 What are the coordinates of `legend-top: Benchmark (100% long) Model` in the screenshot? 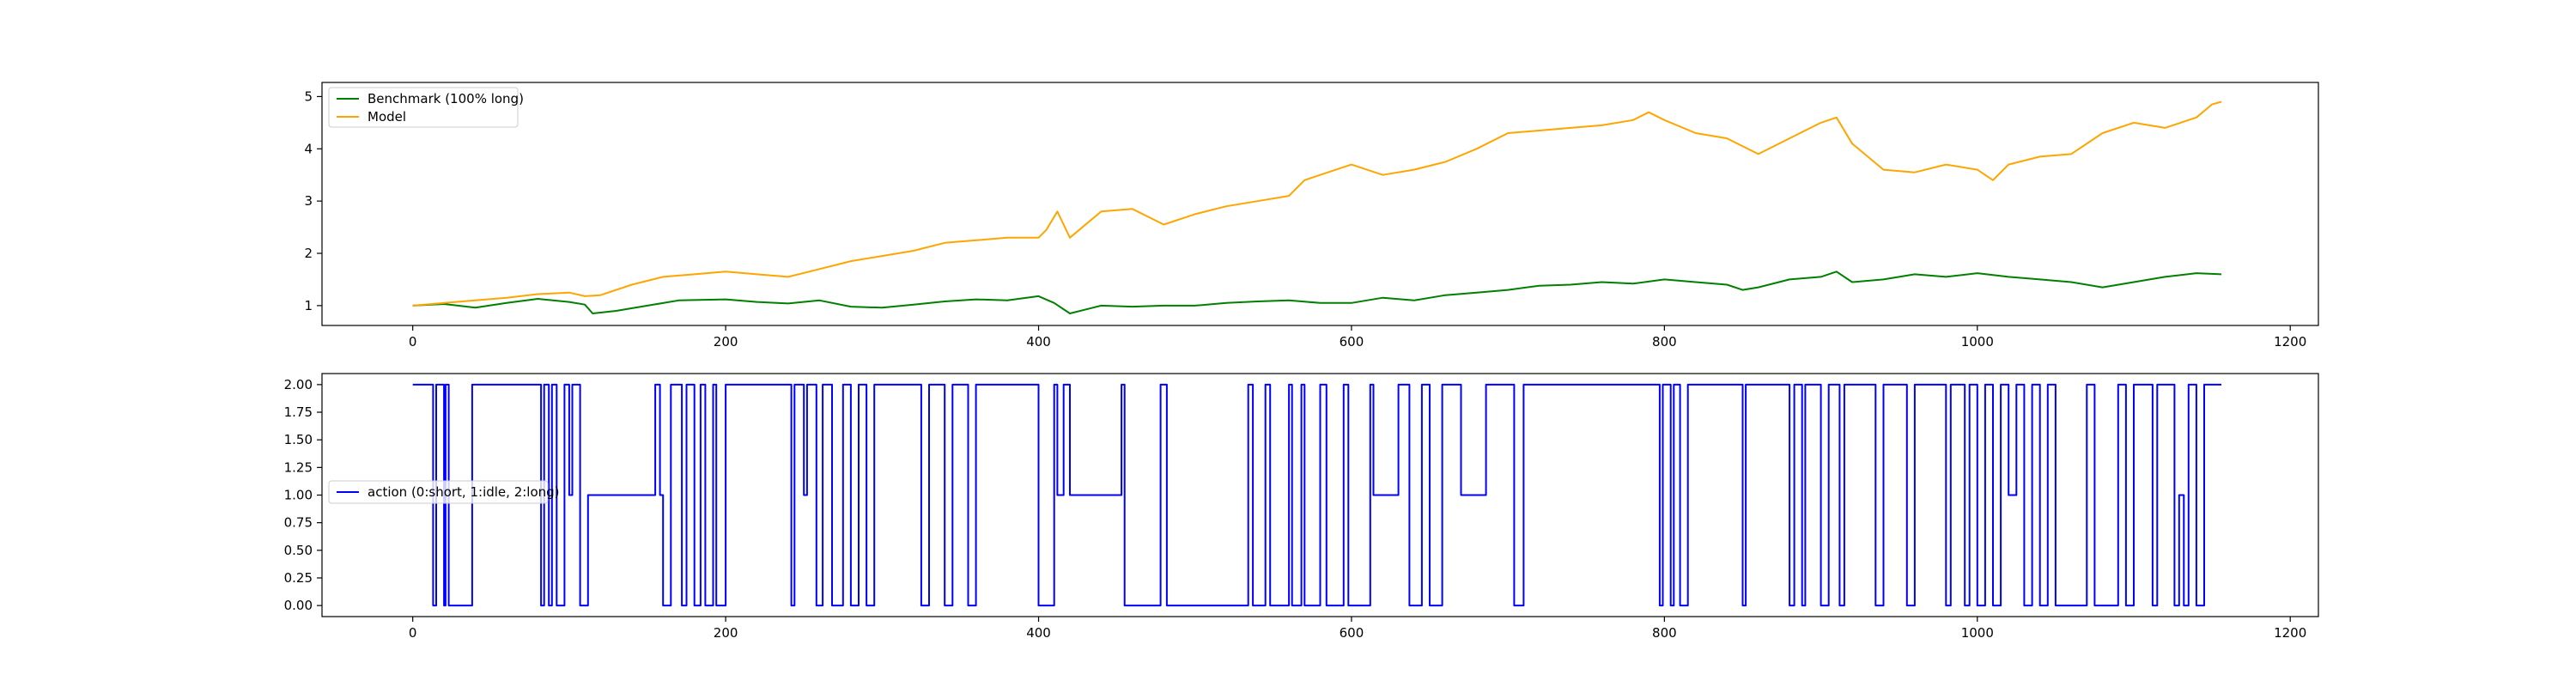 It's located at (426, 107).